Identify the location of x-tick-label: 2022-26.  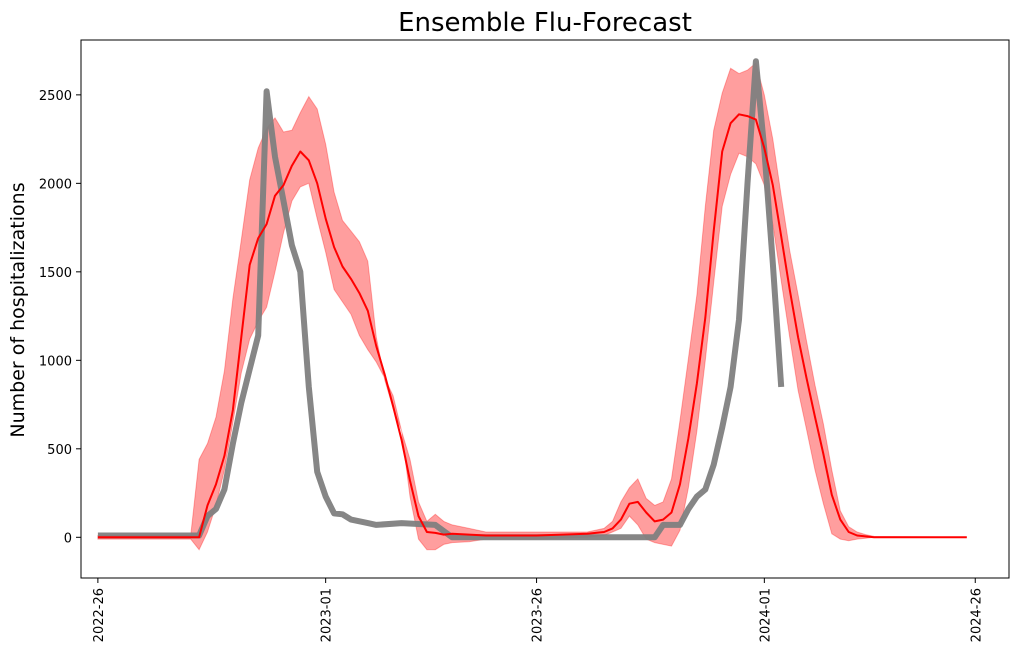
(99, 615).